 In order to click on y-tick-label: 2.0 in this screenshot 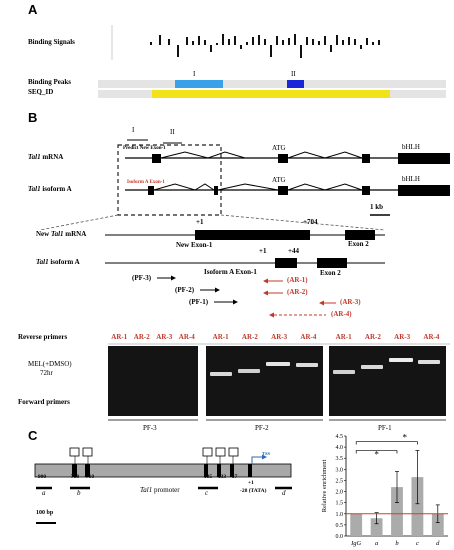, I will do `click(340, 493)`.